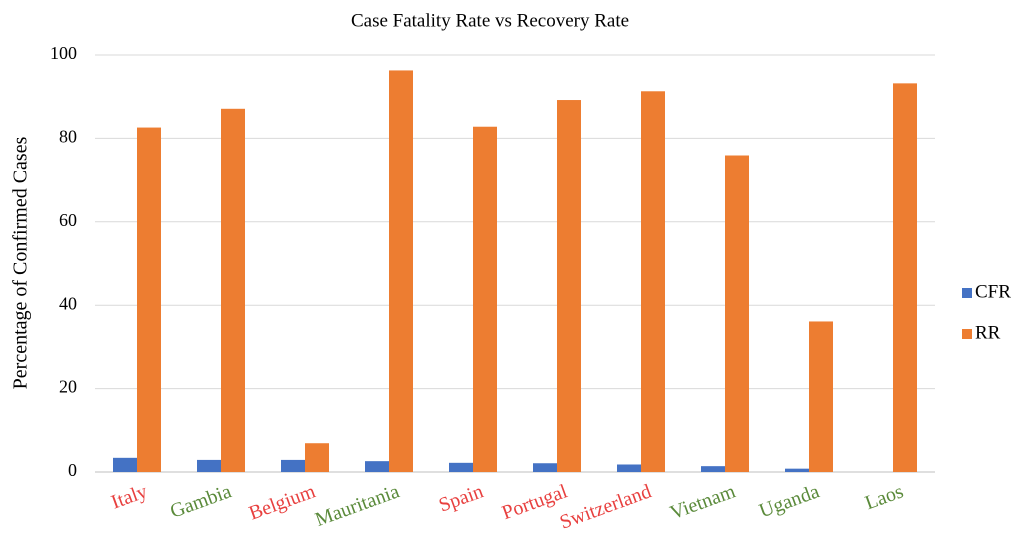 This screenshot has height=556, width=1033. Describe the element at coordinates (490, 20) in the screenshot. I see `chart-title: Case Fatality Rate vs Recovery Rate` at that location.